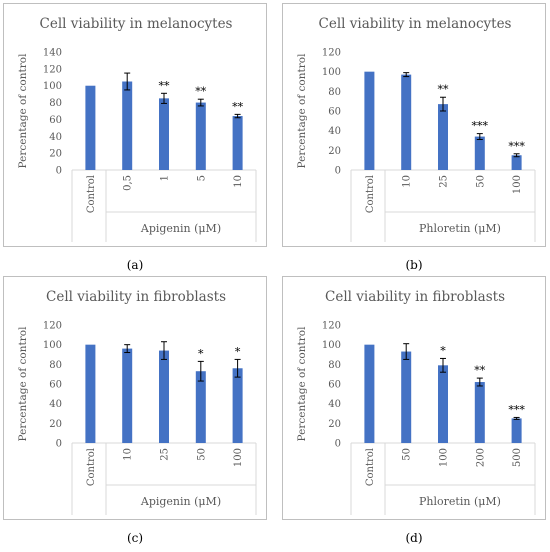 The height and width of the screenshot is (552, 550). What do you see at coordinates (135, 538) in the screenshot?
I see `caption-c: (c)` at bounding box center [135, 538].